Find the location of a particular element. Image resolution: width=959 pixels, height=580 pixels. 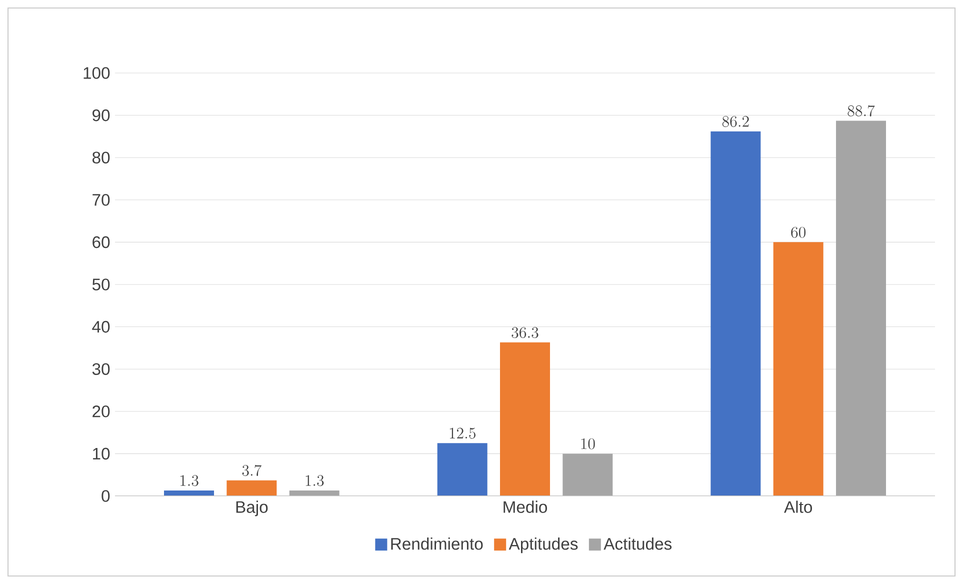

y-tick-label: 70 is located at coordinates (101, 200).